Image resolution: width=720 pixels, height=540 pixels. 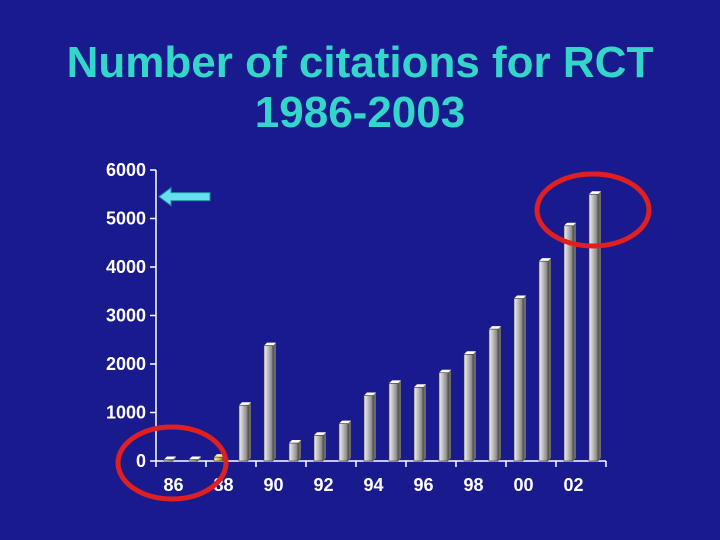 I want to click on y-tick-label: 6000, so click(x=126, y=170).